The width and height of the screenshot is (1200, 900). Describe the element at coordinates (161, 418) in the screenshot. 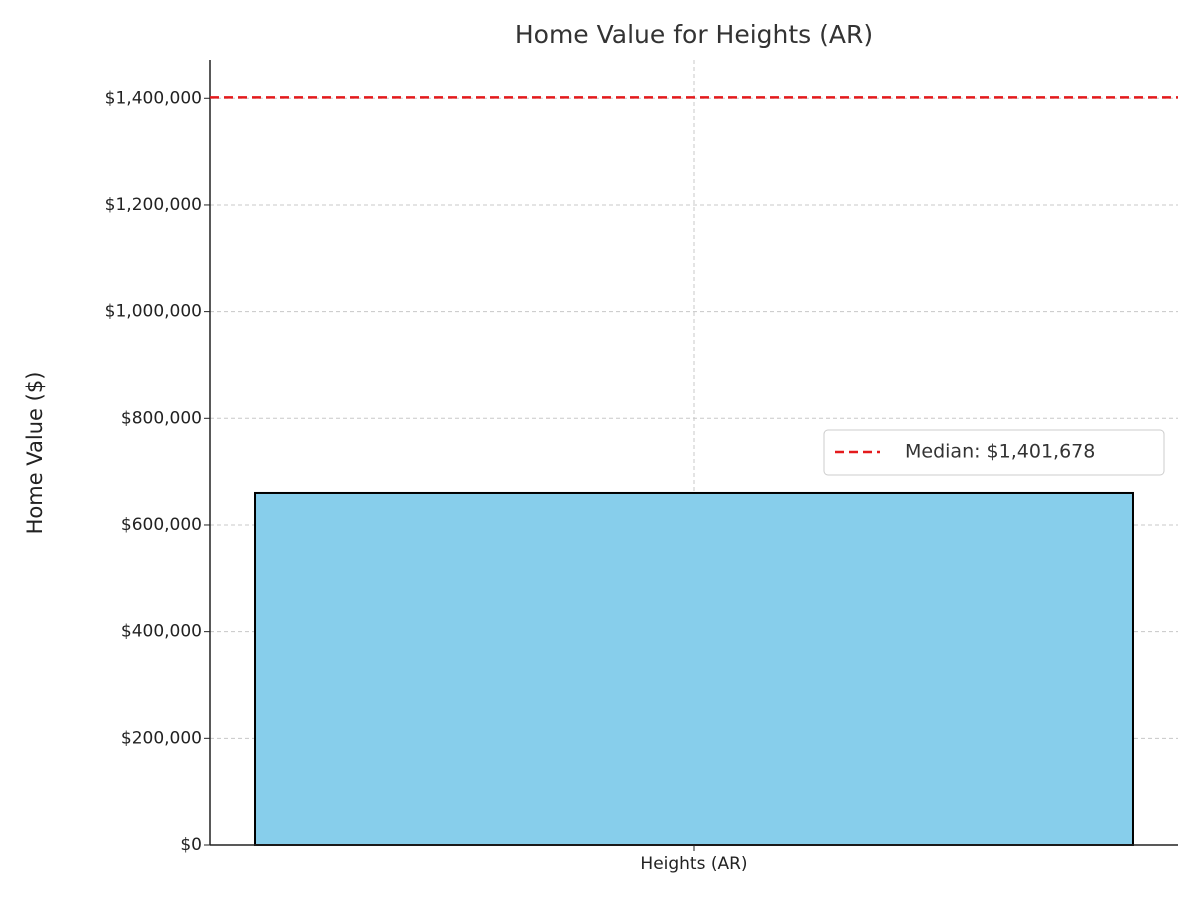

I see `y-tick-label: $800,000` at that location.